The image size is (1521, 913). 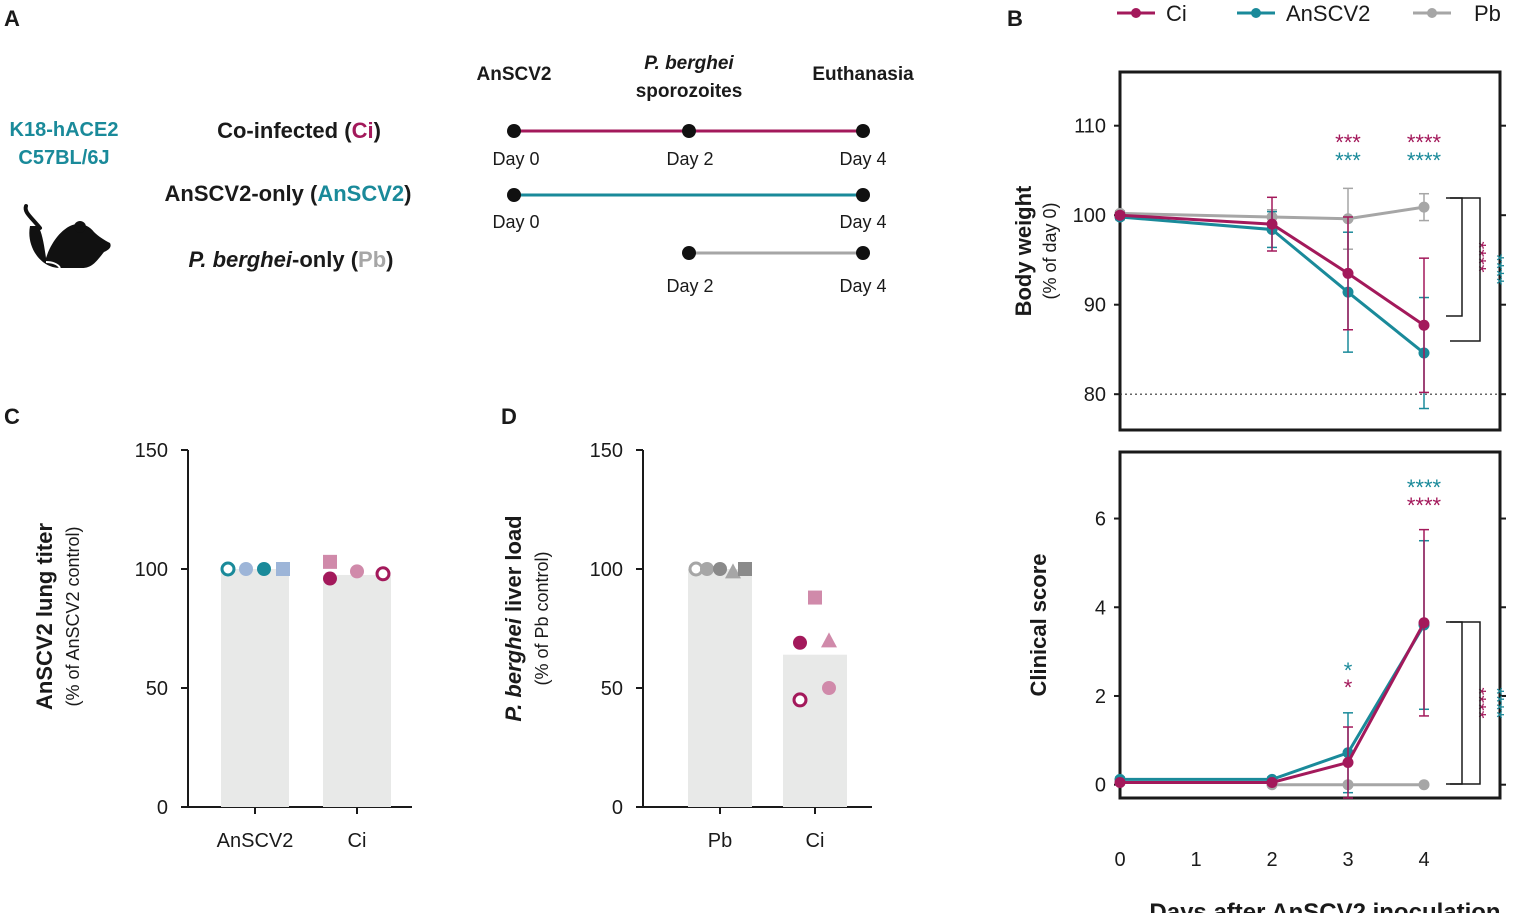 What do you see at coordinates (513, 566) in the screenshot?
I see `y-axis-title-rest: liver load` at bounding box center [513, 566].